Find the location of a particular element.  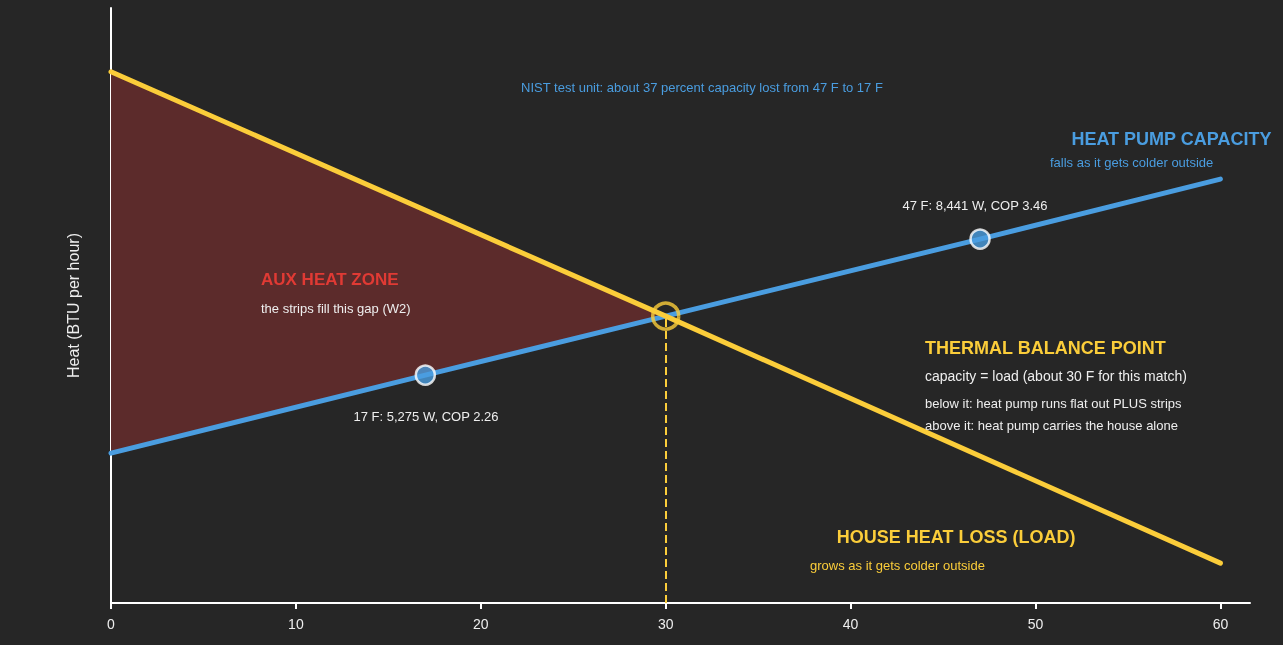

y-axis-title: Heat (BTU per hour) is located at coordinates (73, 305).